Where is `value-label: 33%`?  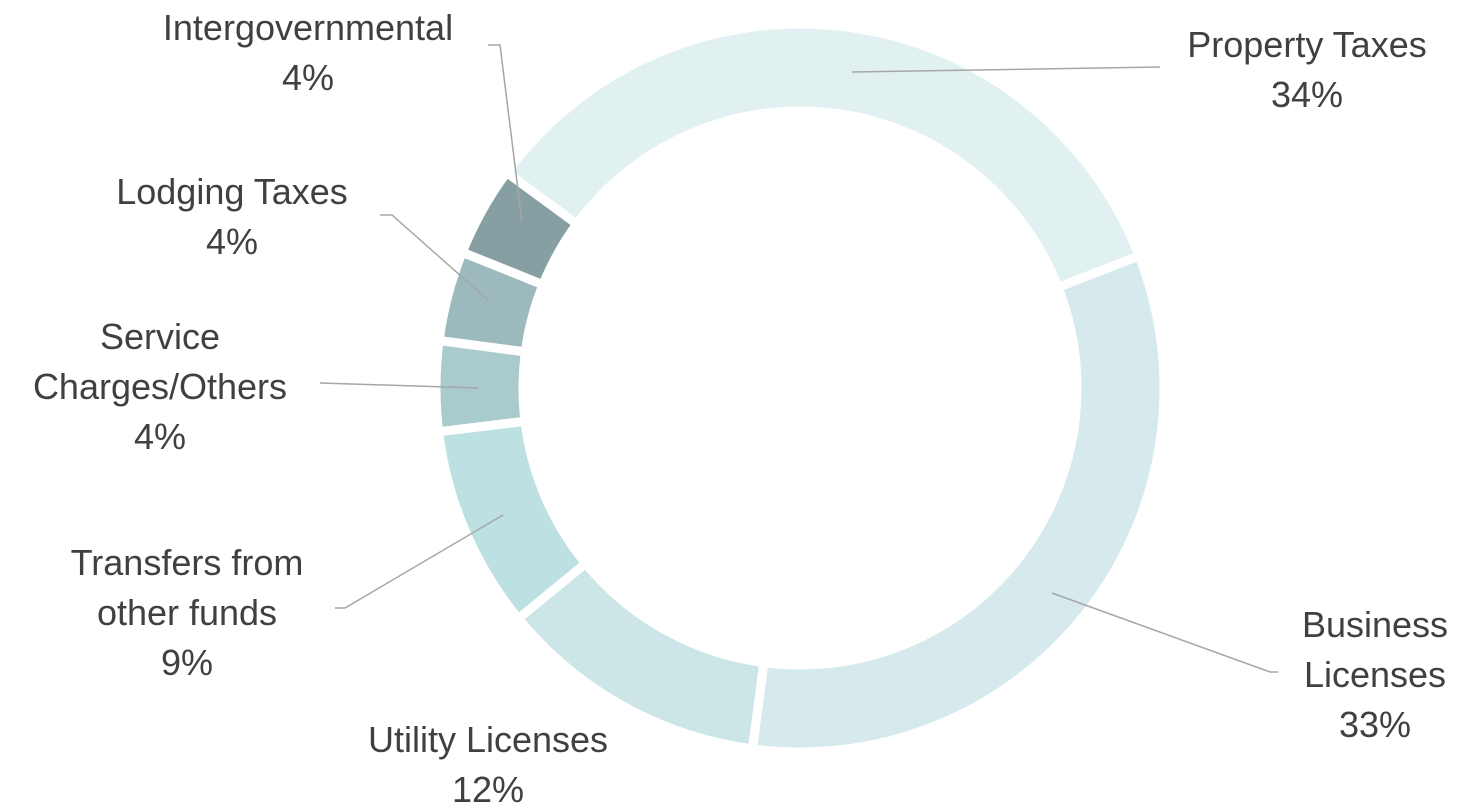 value-label: 33% is located at coordinates (1375, 724).